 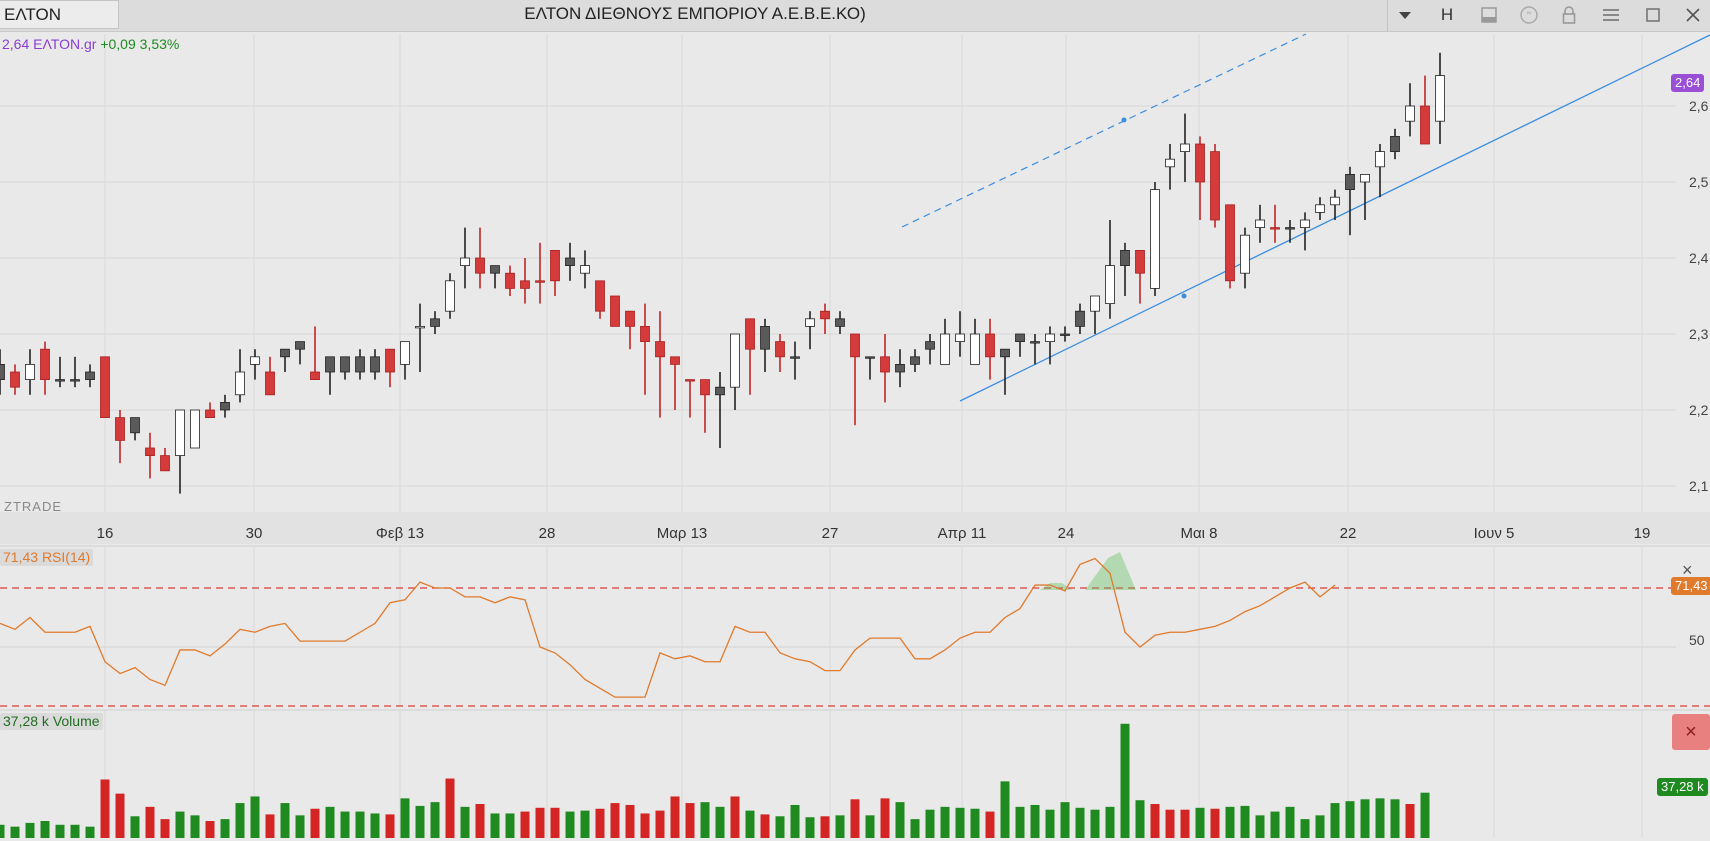 I want to click on chevron-down-icon, so click(x=1405, y=15).